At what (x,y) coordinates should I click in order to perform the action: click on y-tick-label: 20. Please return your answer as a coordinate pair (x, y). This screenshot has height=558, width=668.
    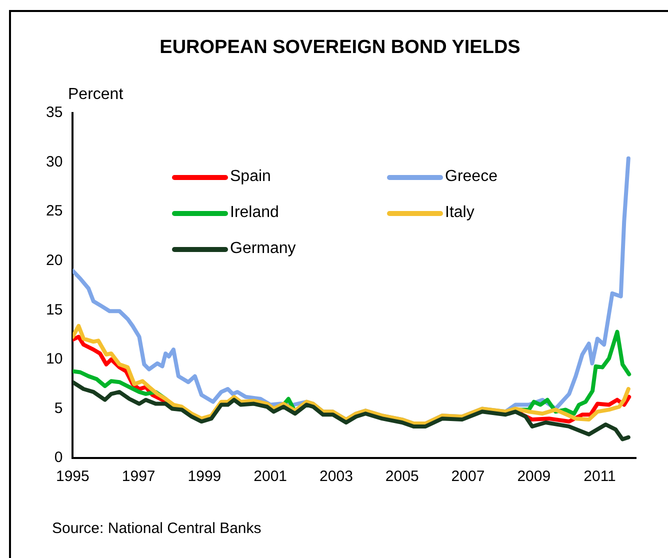
    Looking at the image, I should click on (54, 260).